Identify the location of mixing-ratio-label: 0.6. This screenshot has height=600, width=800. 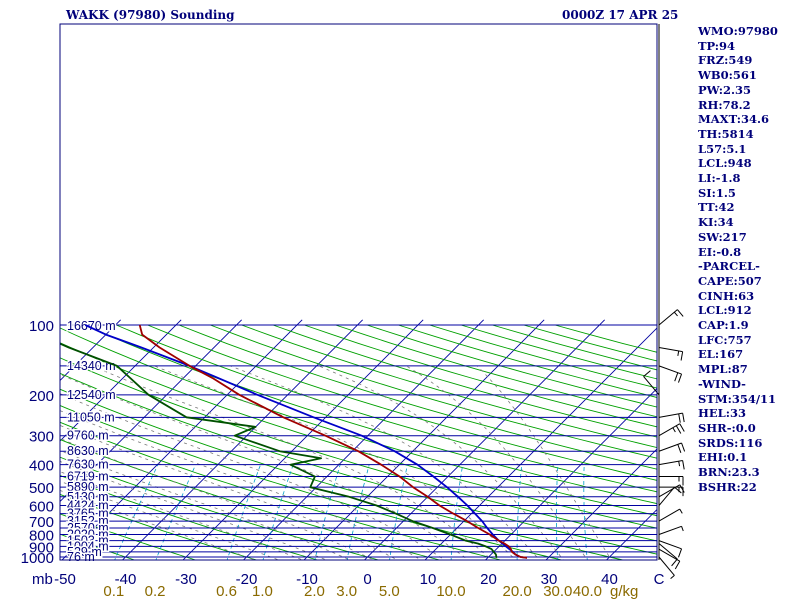
(226, 591).